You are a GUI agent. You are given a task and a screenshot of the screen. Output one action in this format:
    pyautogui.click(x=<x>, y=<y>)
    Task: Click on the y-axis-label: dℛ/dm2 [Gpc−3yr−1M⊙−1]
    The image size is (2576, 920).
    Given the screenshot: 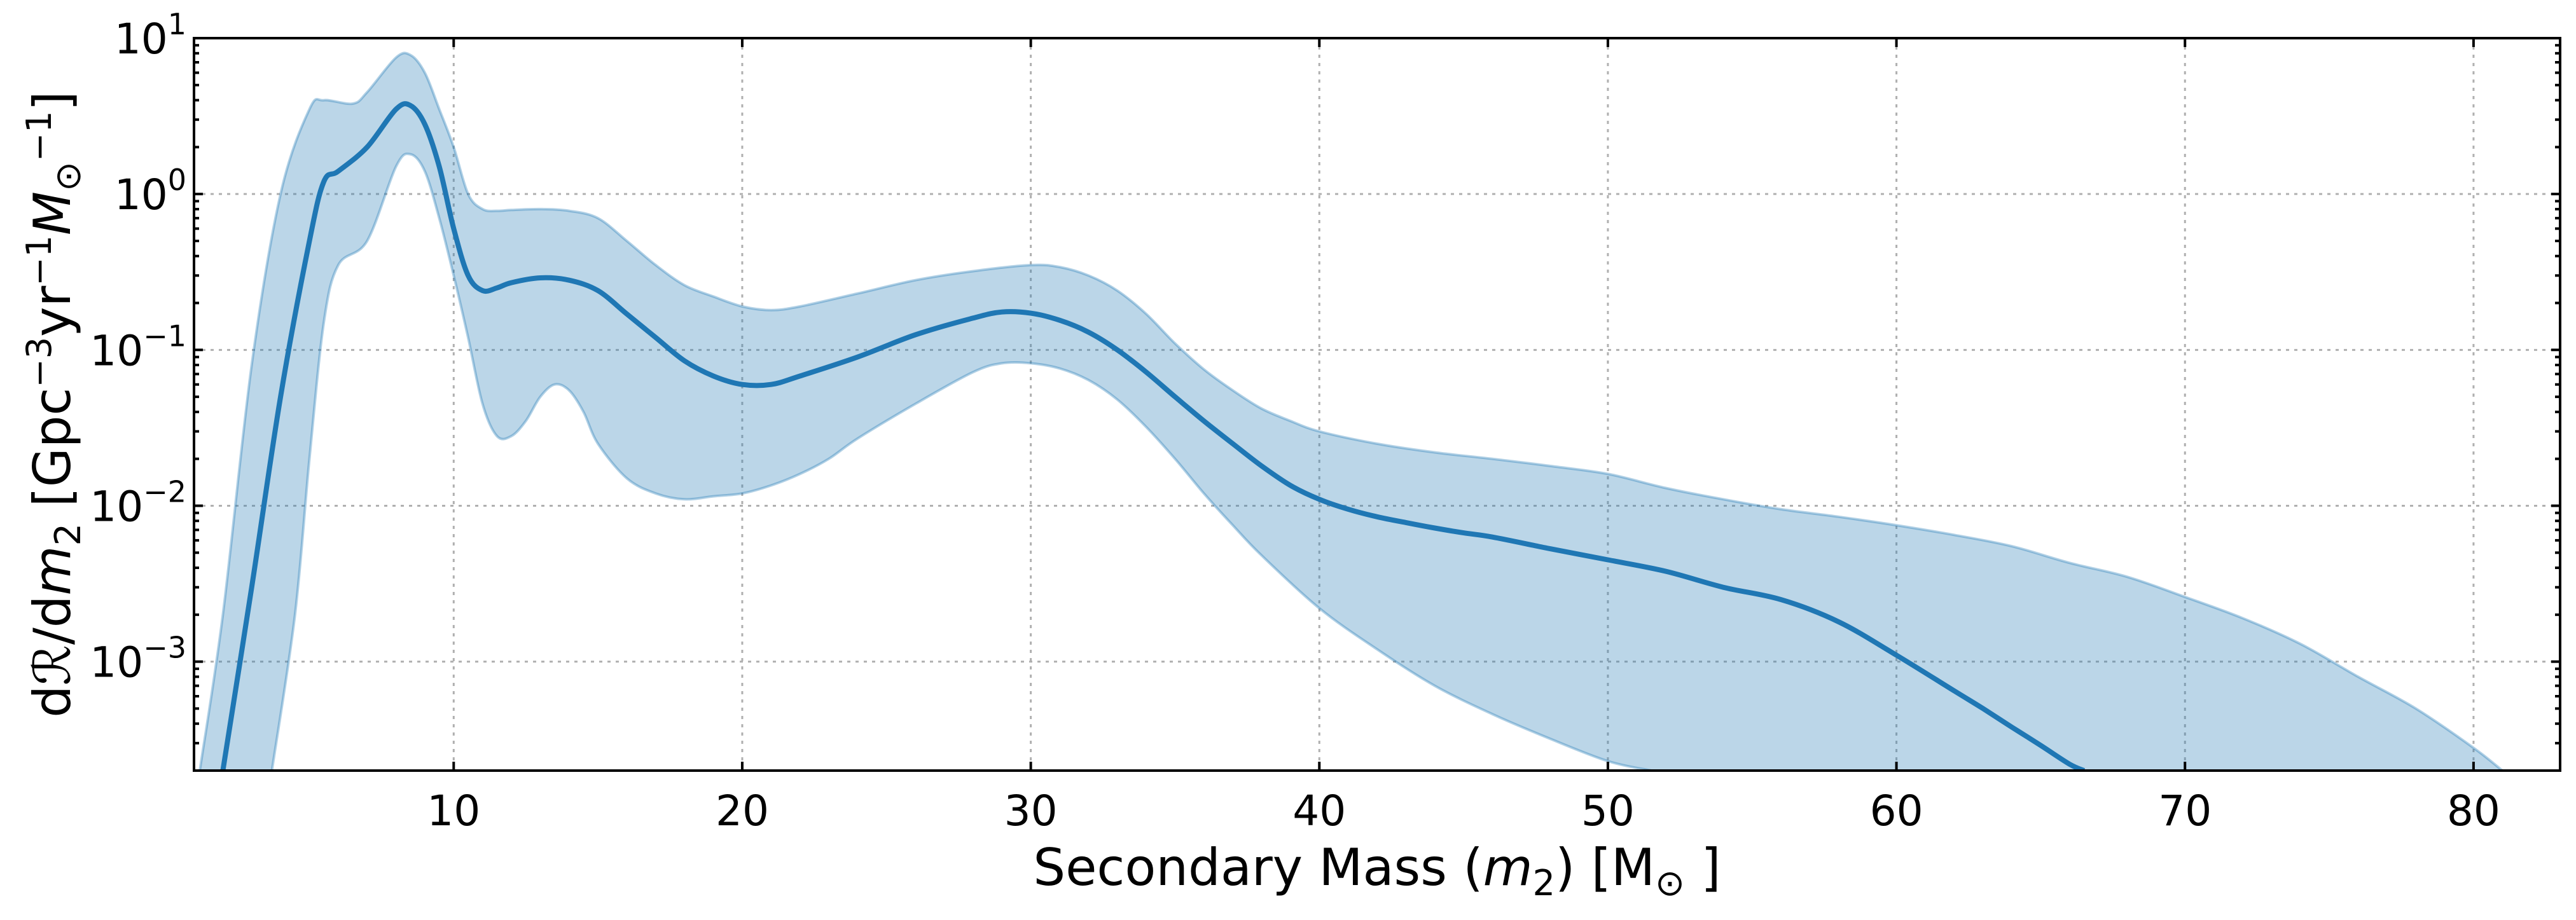 What is the action you would take?
    pyautogui.click(x=54, y=404)
    